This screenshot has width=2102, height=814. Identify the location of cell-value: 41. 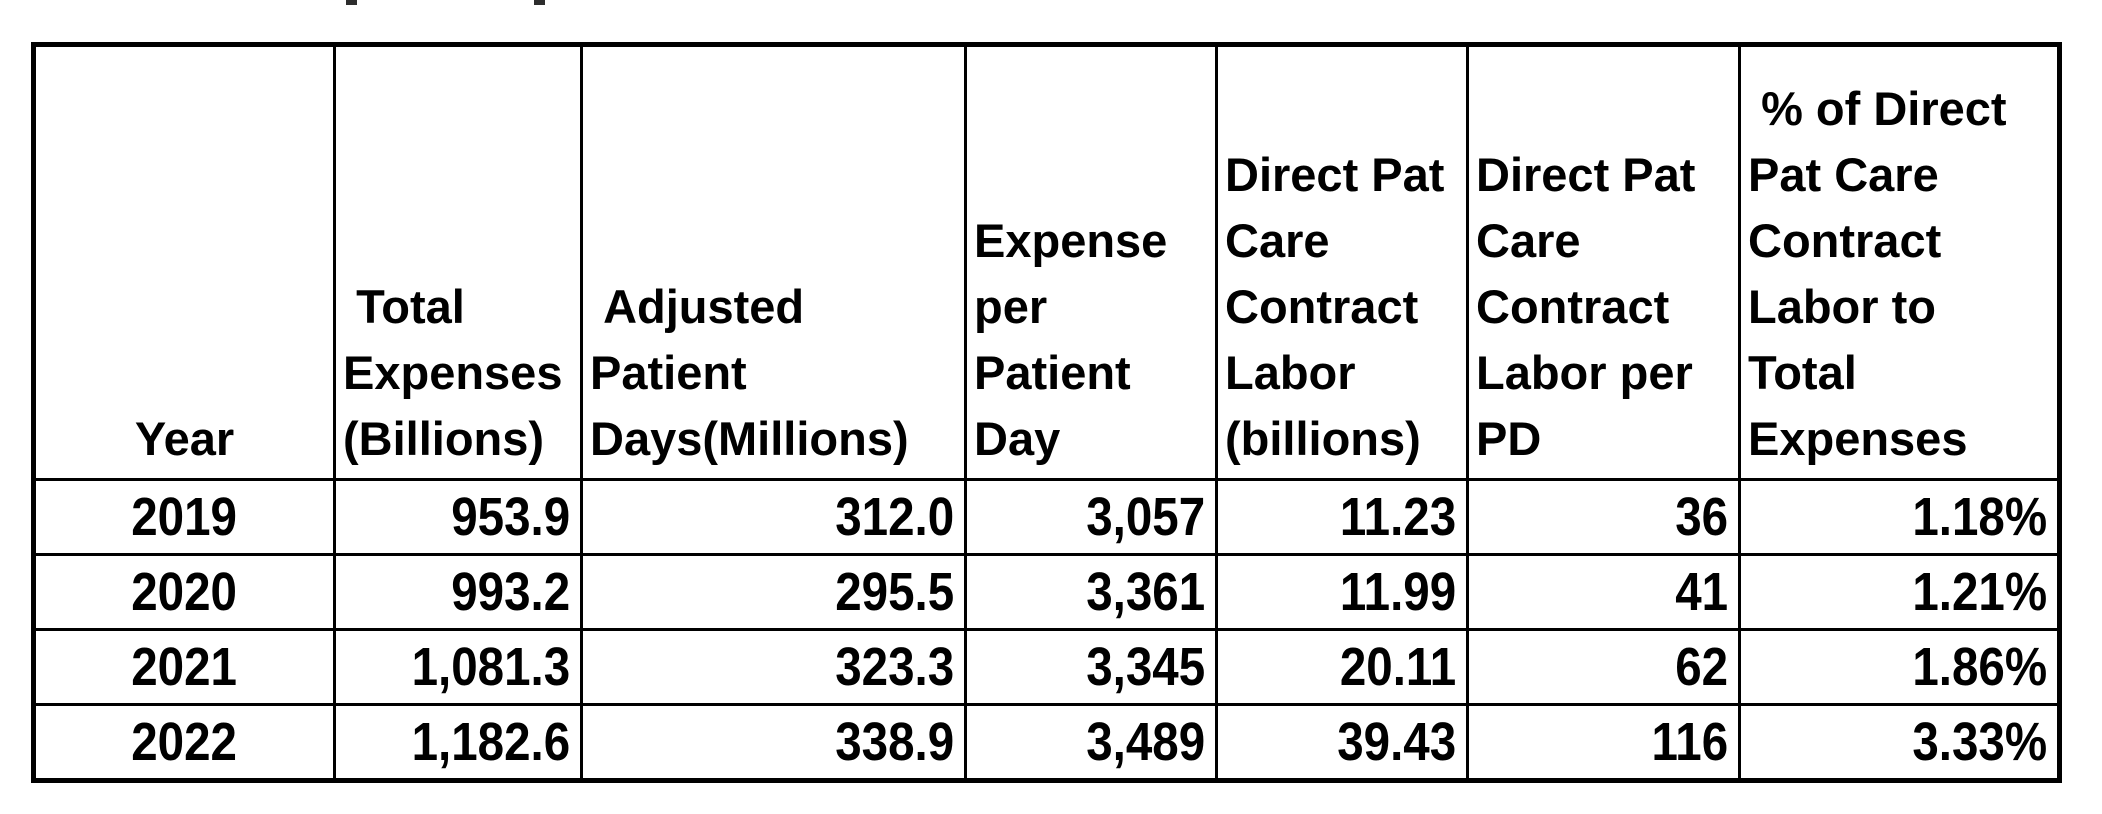
(1701, 592).